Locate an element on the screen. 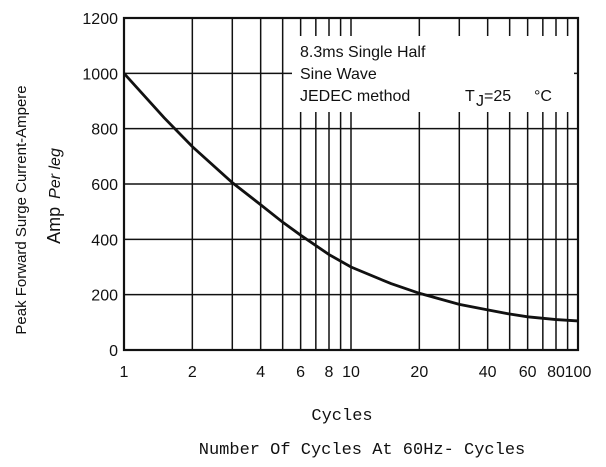 This screenshot has width=606, height=467. y-axis-label-secondary: Amp Per leg is located at coordinates (54, 196).